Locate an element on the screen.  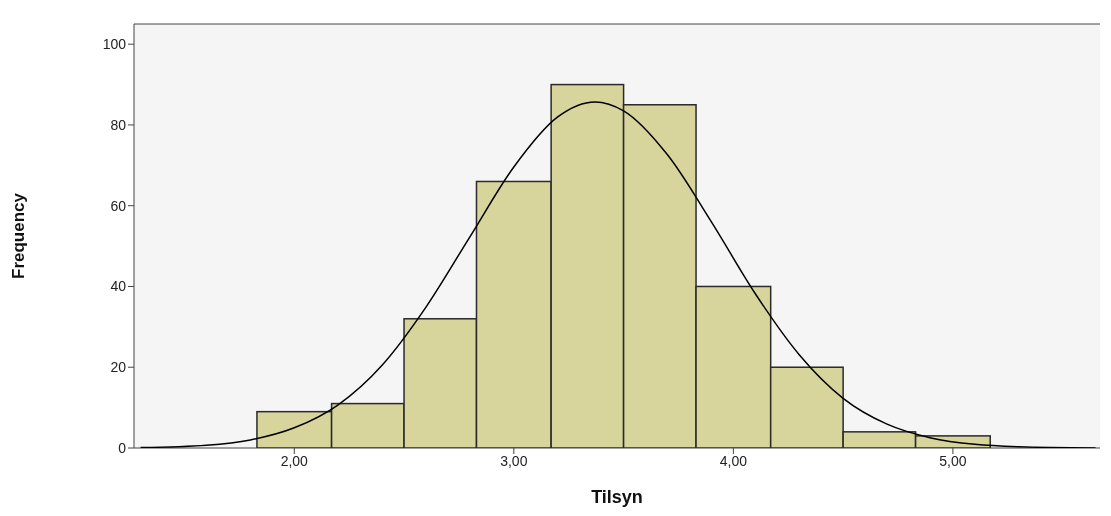
x-tick-label: 2,00 is located at coordinates (294, 460).